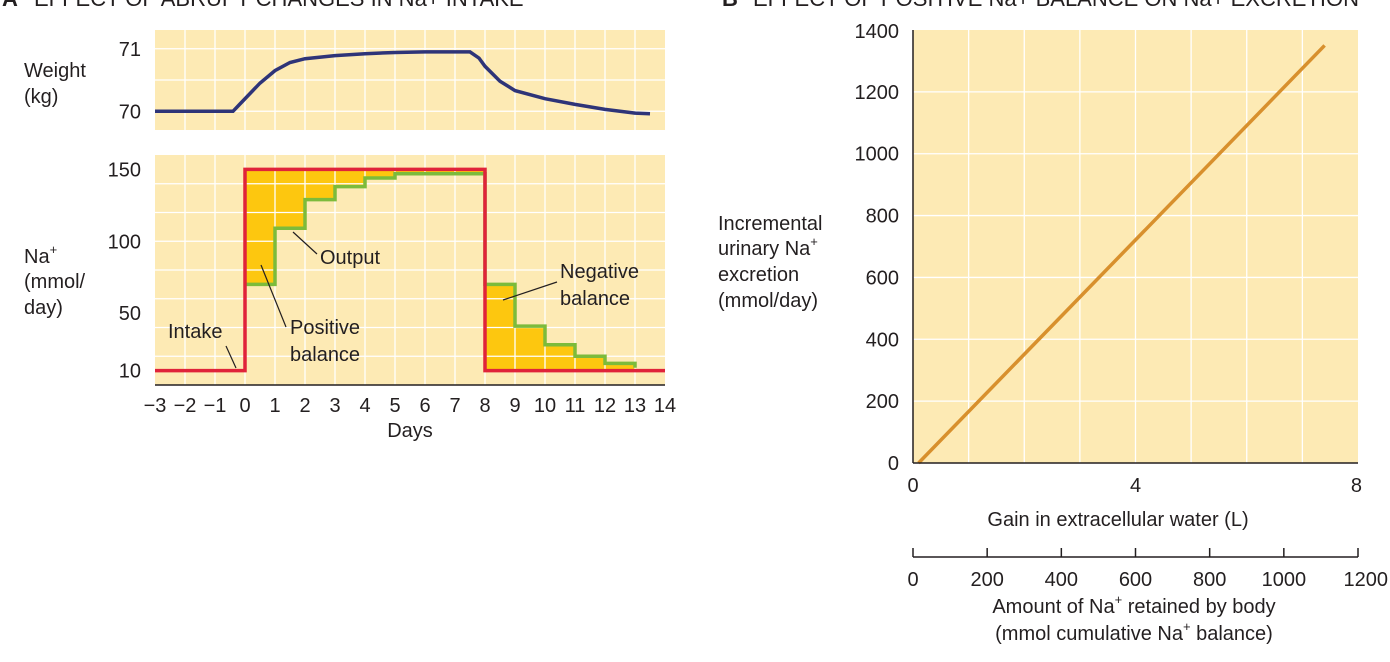 Image resolution: width=1390 pixels, height=662 pixels. What do you see at coordinates (1134, 632) in the screenshot?
I see `sodium-retained-label-line2: (mmol cumulative Na+ balance)` at bounding box center [1134, 632].